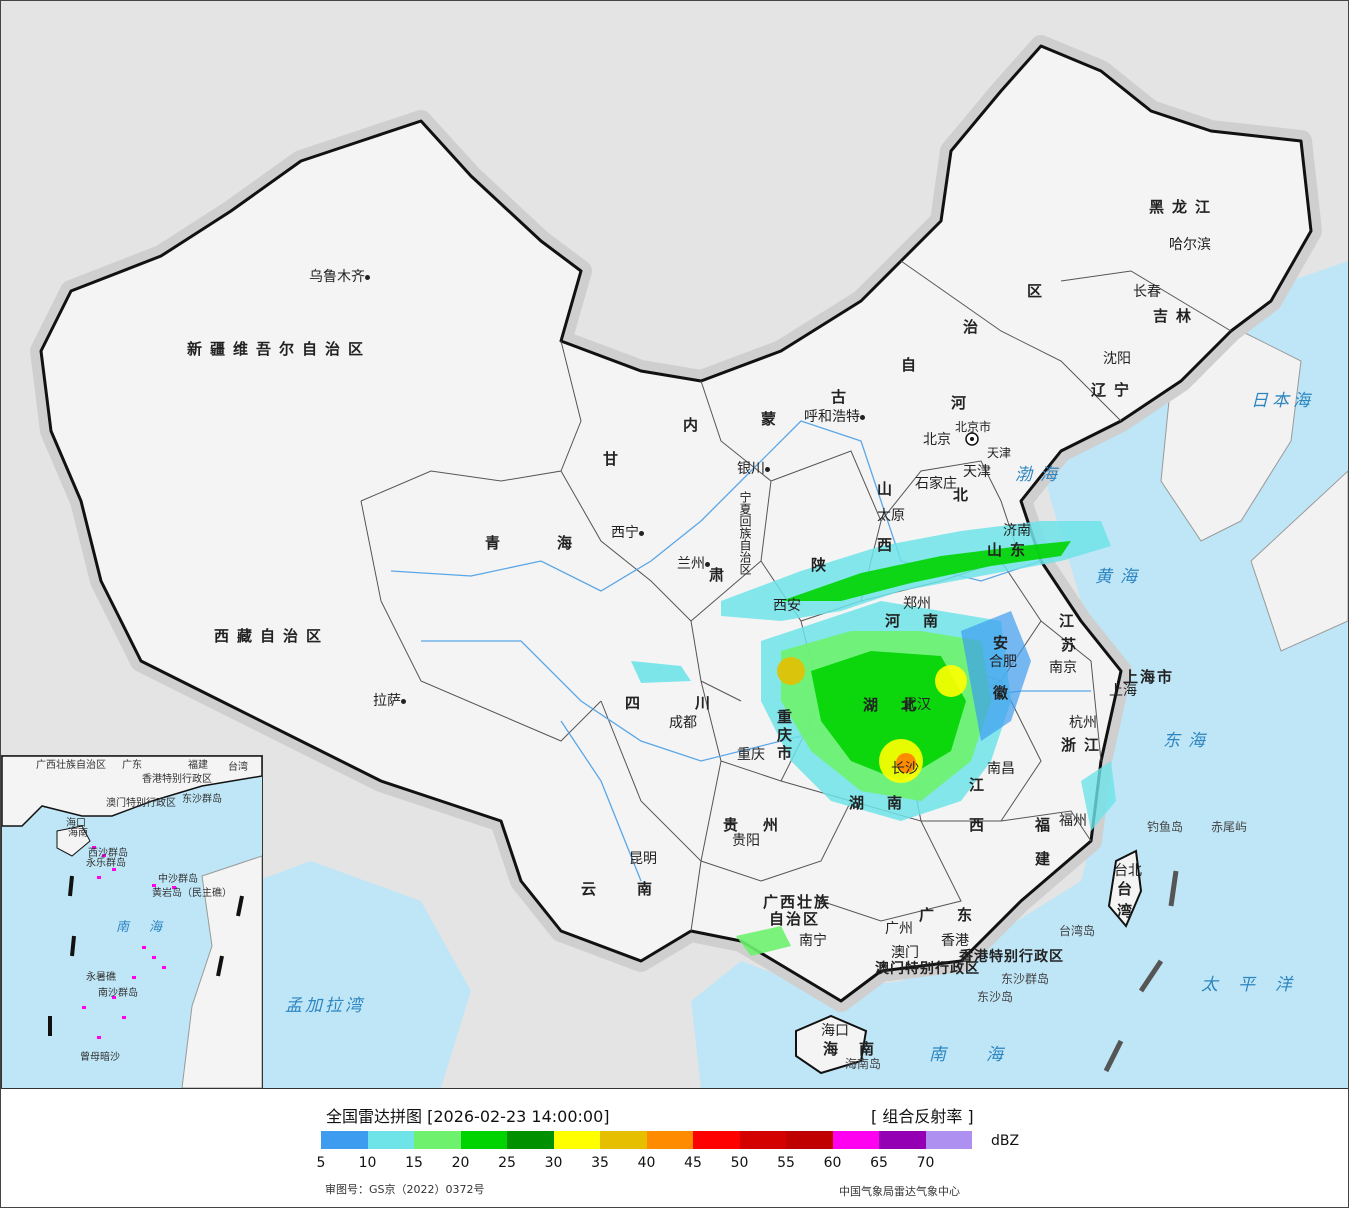 Image resolution: width=1349 pixels, height=1208 pixels. Describe the element at coordinates (615, 459) in the screenshot. I see `prov-gansu: 甘` at that location.